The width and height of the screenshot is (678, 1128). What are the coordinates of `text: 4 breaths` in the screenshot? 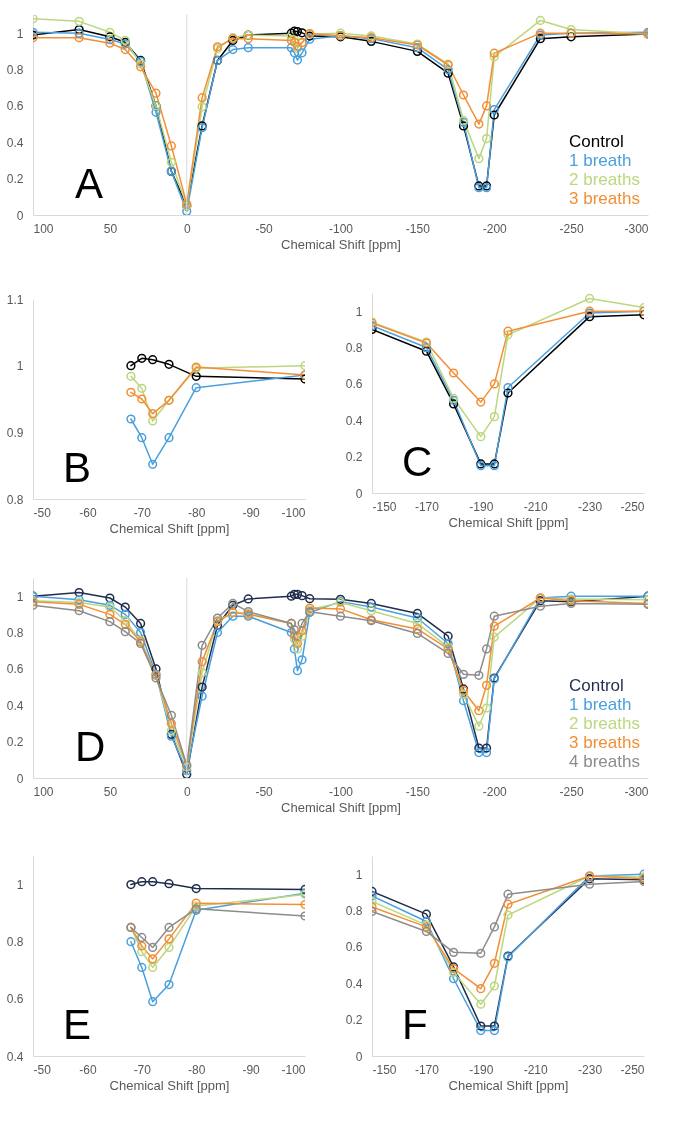 It's located at (604, 761).